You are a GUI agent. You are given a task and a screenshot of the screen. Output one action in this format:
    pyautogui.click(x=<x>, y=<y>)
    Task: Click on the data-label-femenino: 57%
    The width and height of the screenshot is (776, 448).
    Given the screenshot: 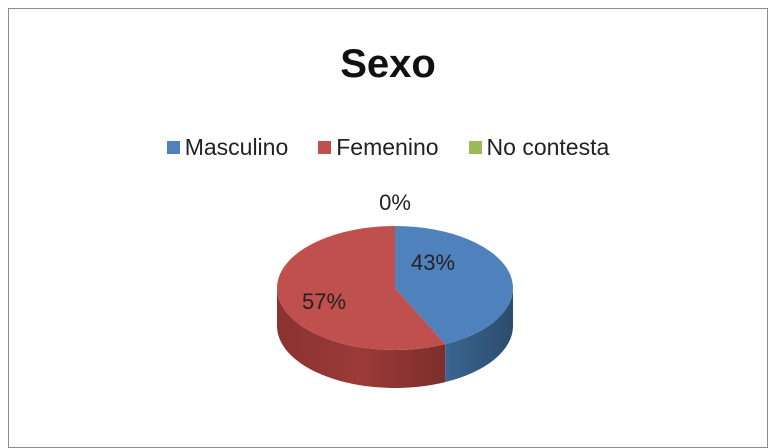 What is the action you would take?
    pyautogui.click(x=324, y=301)
    